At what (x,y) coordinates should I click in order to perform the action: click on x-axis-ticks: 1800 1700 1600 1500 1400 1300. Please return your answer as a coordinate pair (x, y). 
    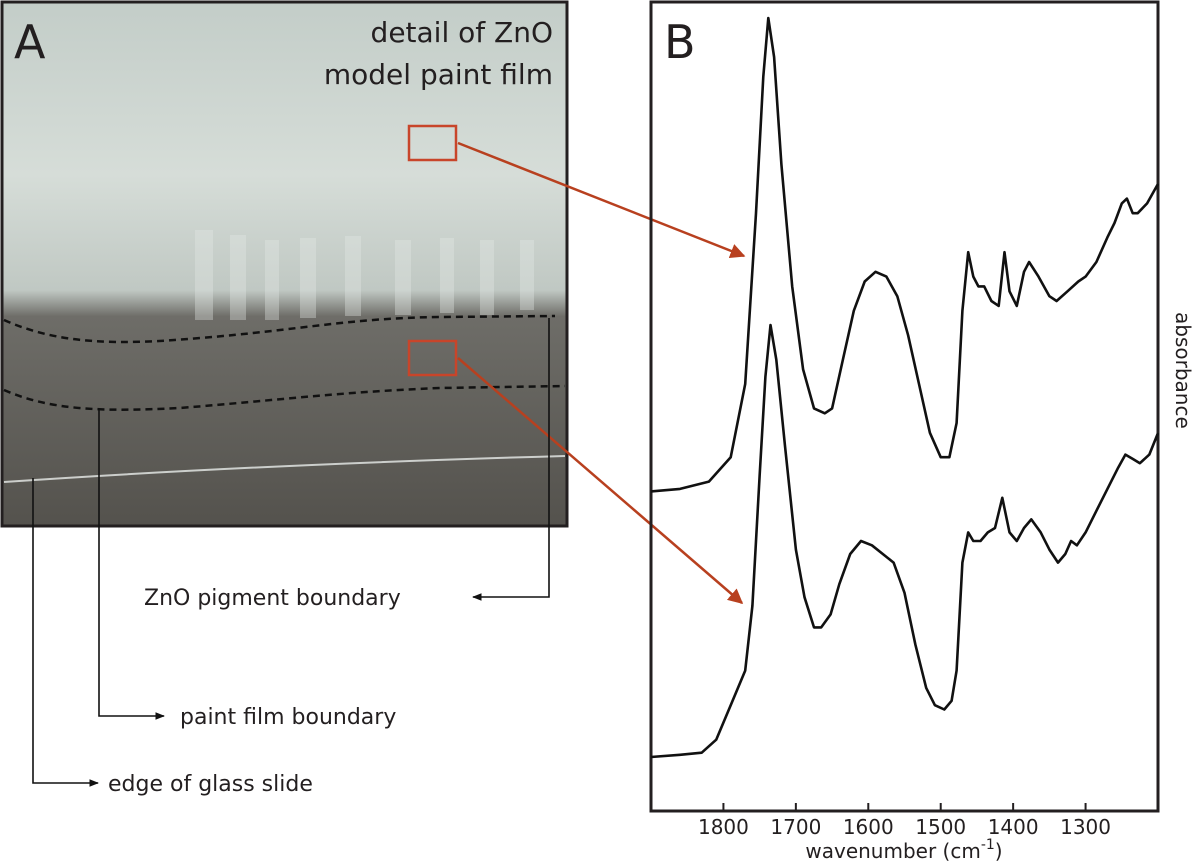
    Looking at the image, I should click on (904, 821).